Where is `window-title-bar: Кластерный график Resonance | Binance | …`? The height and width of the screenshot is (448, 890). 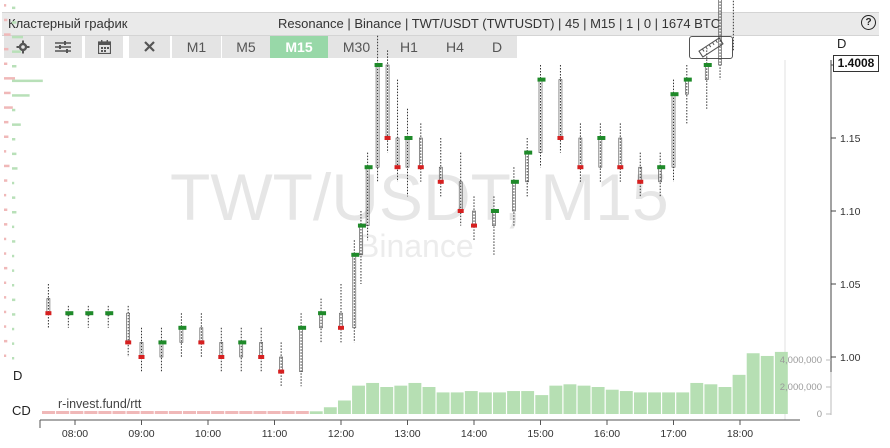 window-title-bar: Кластерный график Resonance | Binance | … is located at coordinates (440, 24).